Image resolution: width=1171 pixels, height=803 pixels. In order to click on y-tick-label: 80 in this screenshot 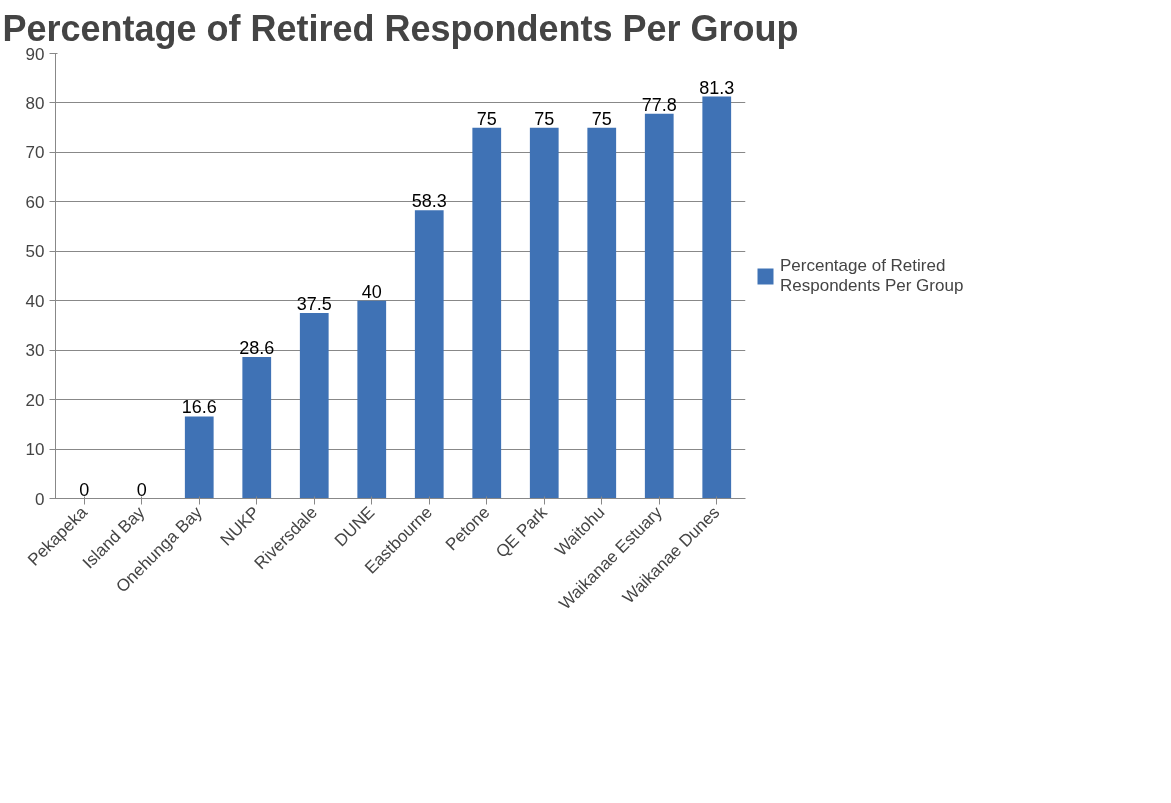, I will do `click(35, 103)`.